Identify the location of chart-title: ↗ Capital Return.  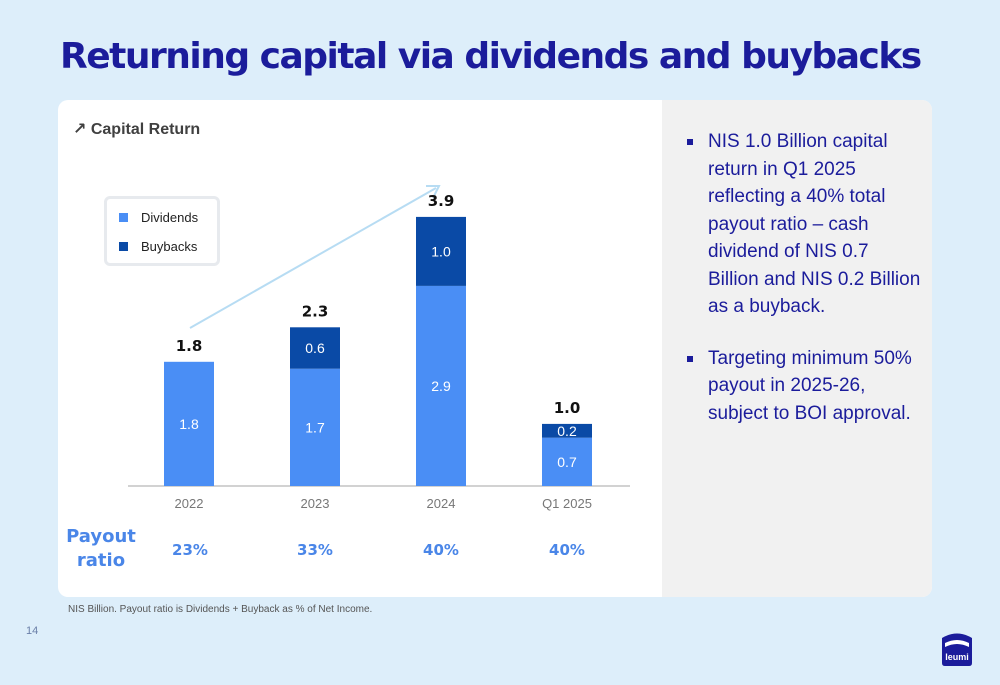
(137, 129).